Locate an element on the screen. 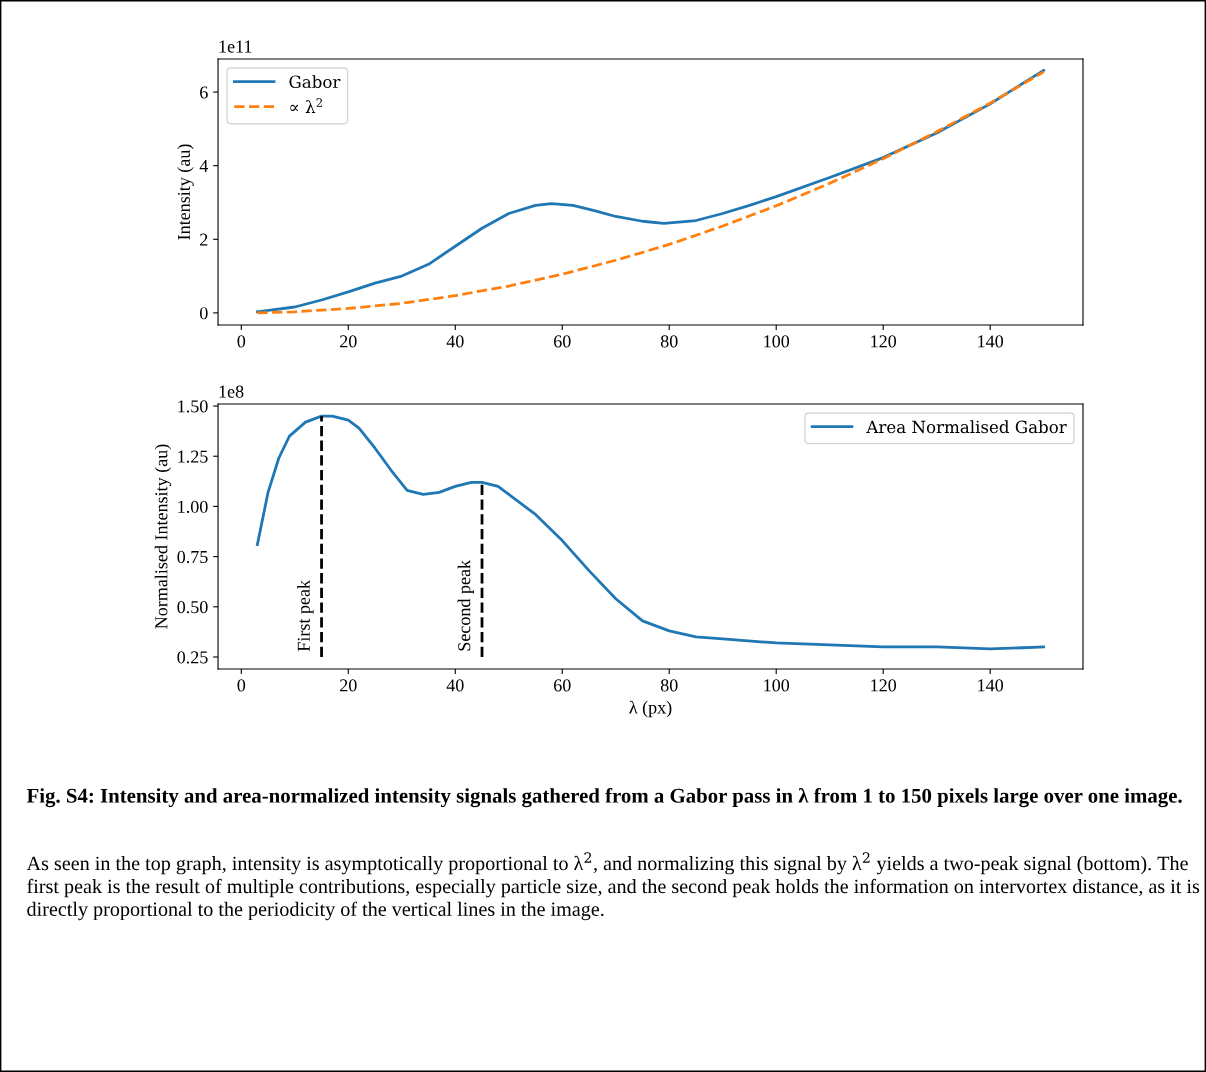 This screenshot has width=1206, height=1072. y-tick-label: 4 is located at coordinates (204, 166).